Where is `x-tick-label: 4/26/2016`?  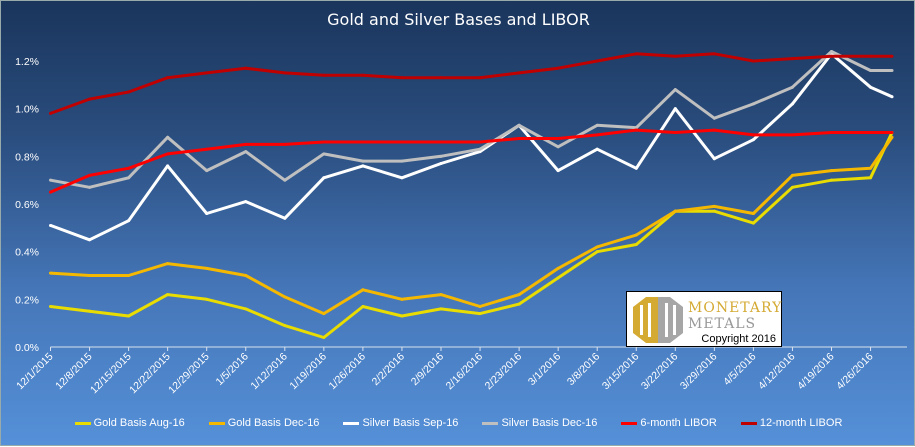 x-tick-label: 4/26/2016 is located at coordinates (855, 372).